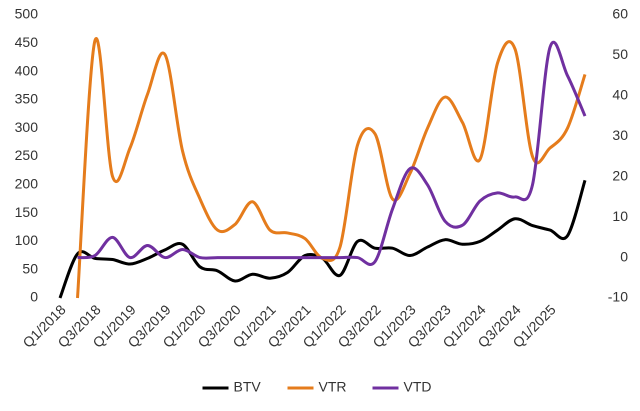  Describe the element at coordinates (620, 95) in the screenshot. I see `y2-tick-label: 40` at that location.